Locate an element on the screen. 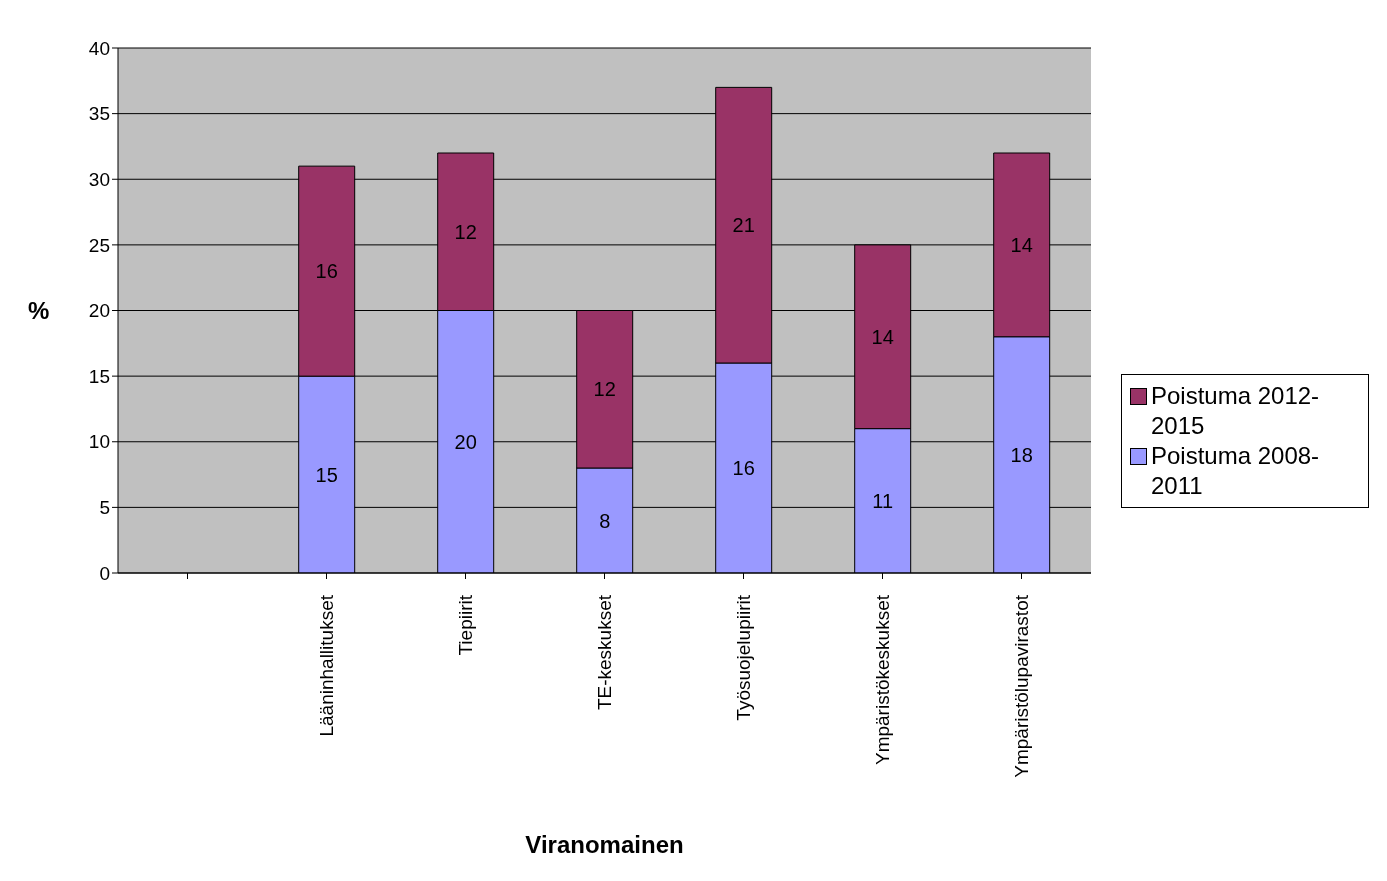  legend-label: Poistuma 2012-2015 is located at coordinates (1236, 410).